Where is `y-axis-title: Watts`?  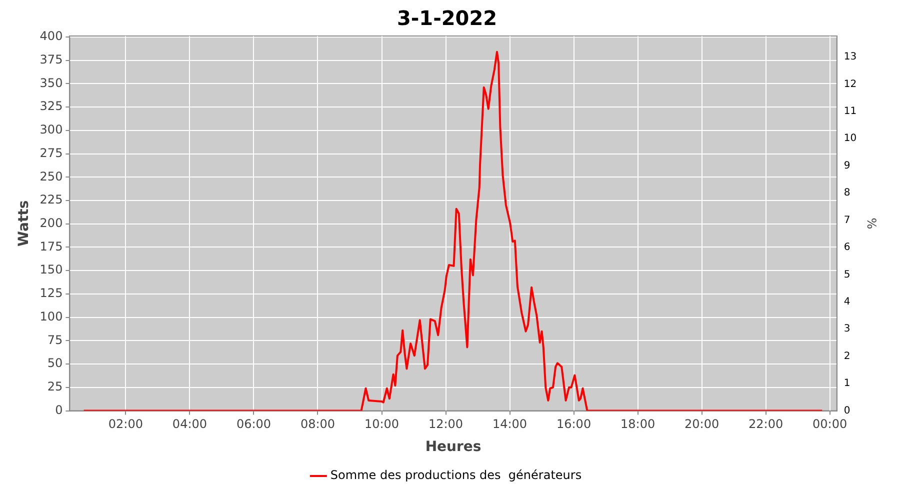 y-axis-title: Watts is located at coordinates (24, 223).